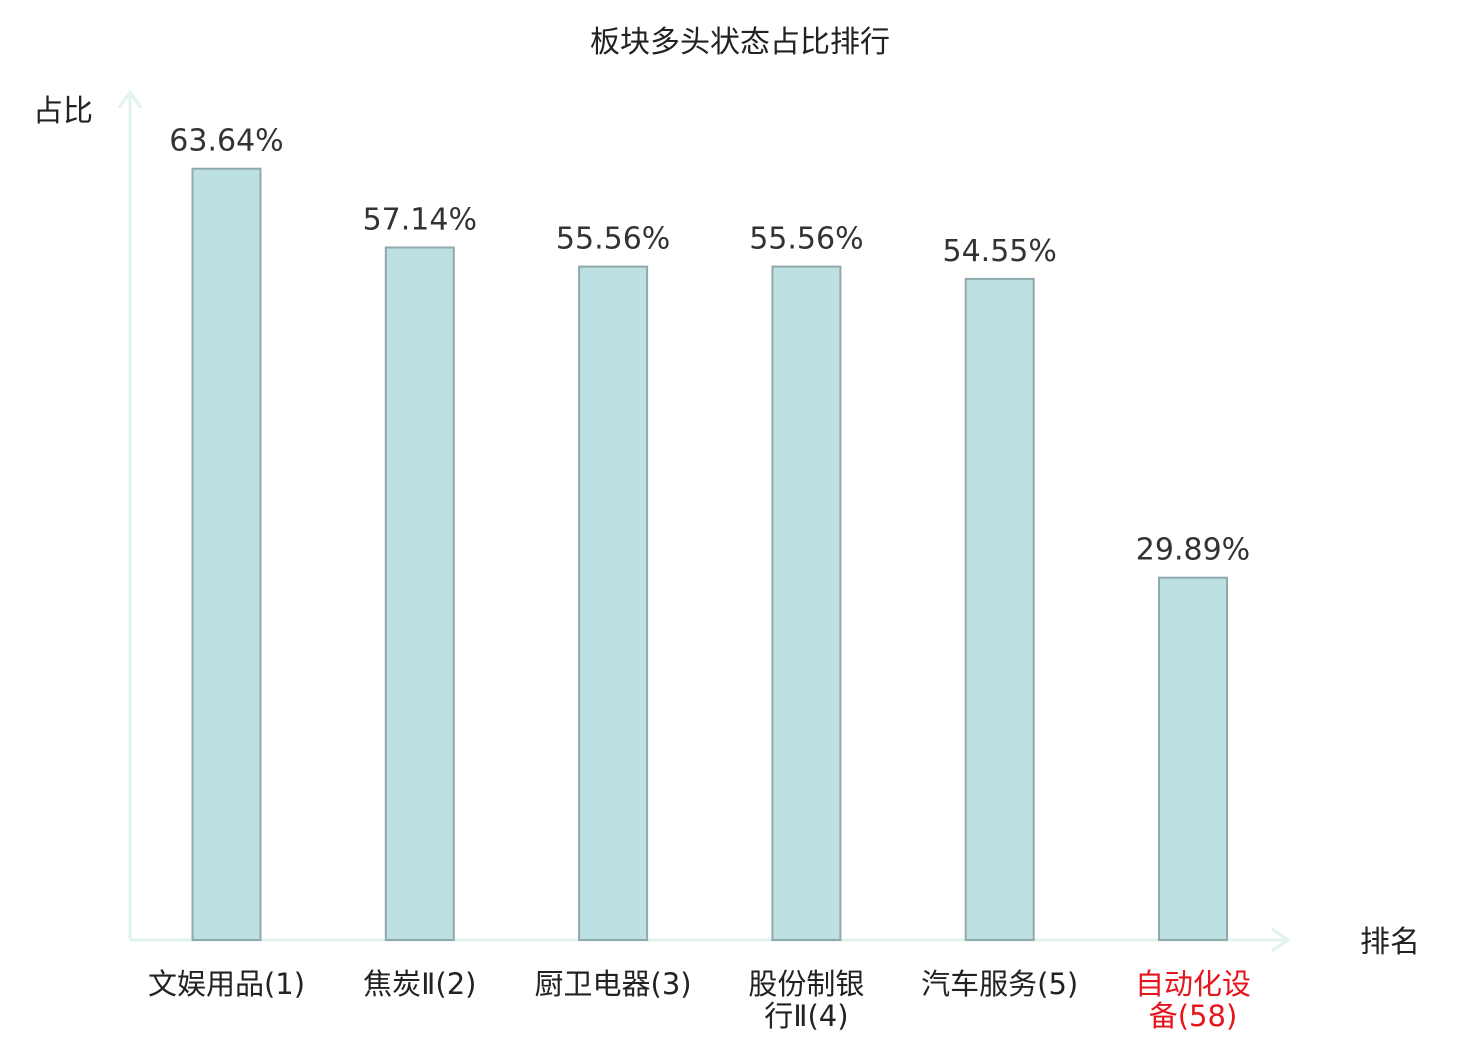  Describe the element at coordinates (63, 111) in the screenshot. I see `y-axis-label: 占比` at that location.